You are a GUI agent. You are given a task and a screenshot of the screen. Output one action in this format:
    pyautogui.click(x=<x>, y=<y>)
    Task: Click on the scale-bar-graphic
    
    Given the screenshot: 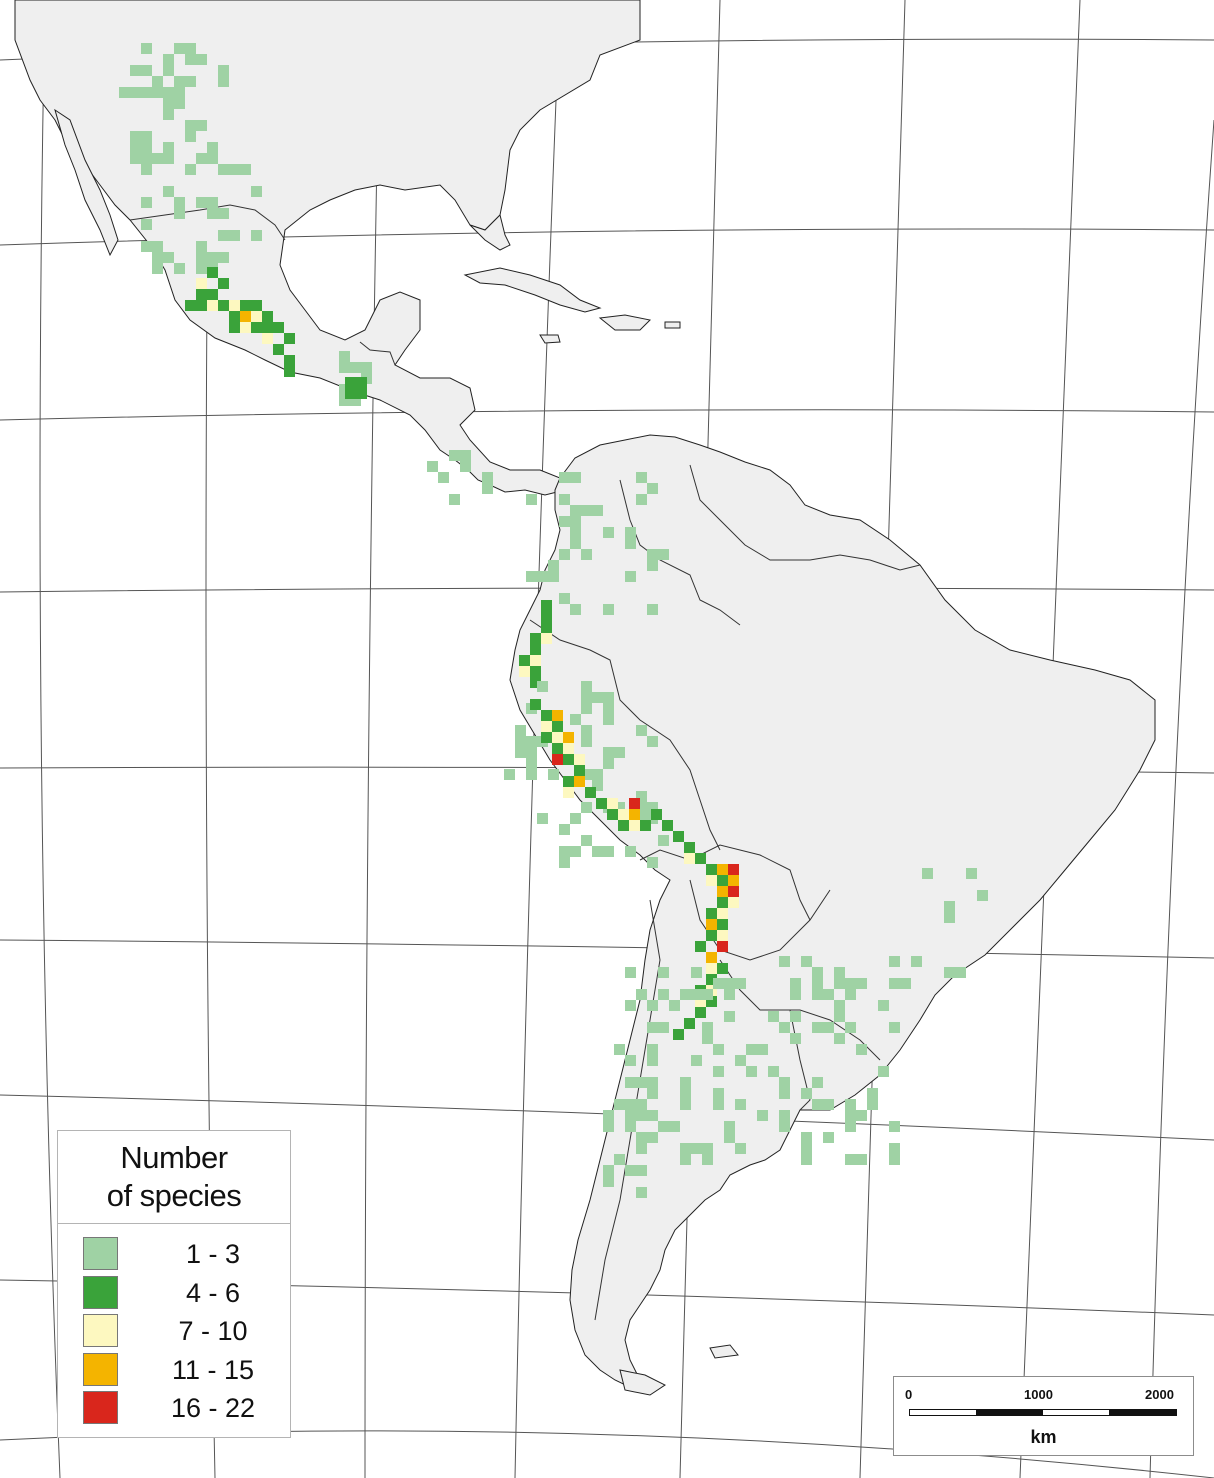 What is the action you would take?
    pyautogui.click(x=1043, y=1412)
    